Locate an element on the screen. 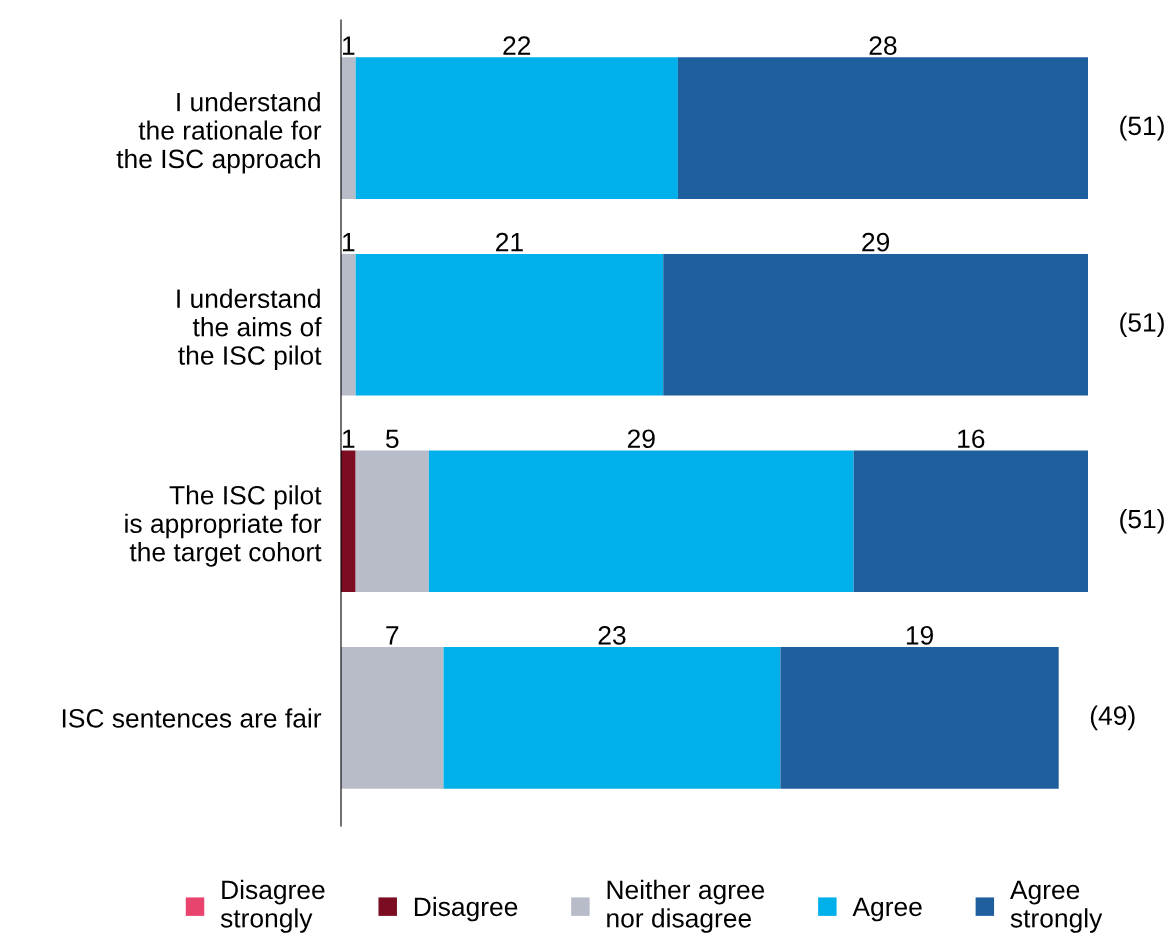  data-label: 23 is located at coordinates (612, 635).